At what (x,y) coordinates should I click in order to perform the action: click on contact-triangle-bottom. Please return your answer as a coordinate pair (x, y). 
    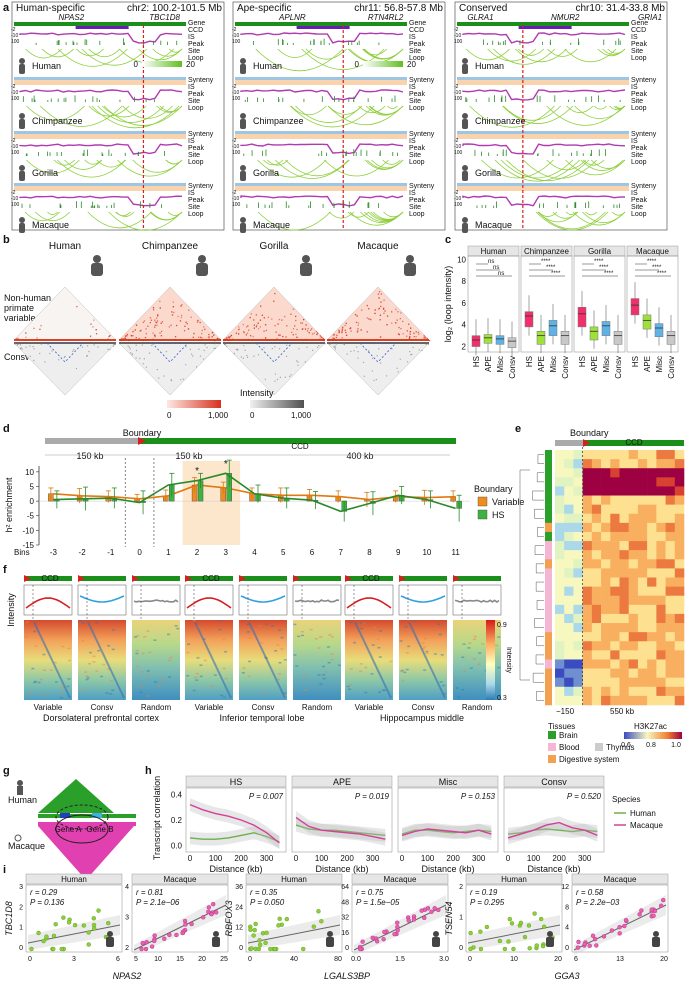
    Looking at the image, I should click on (170, 369).